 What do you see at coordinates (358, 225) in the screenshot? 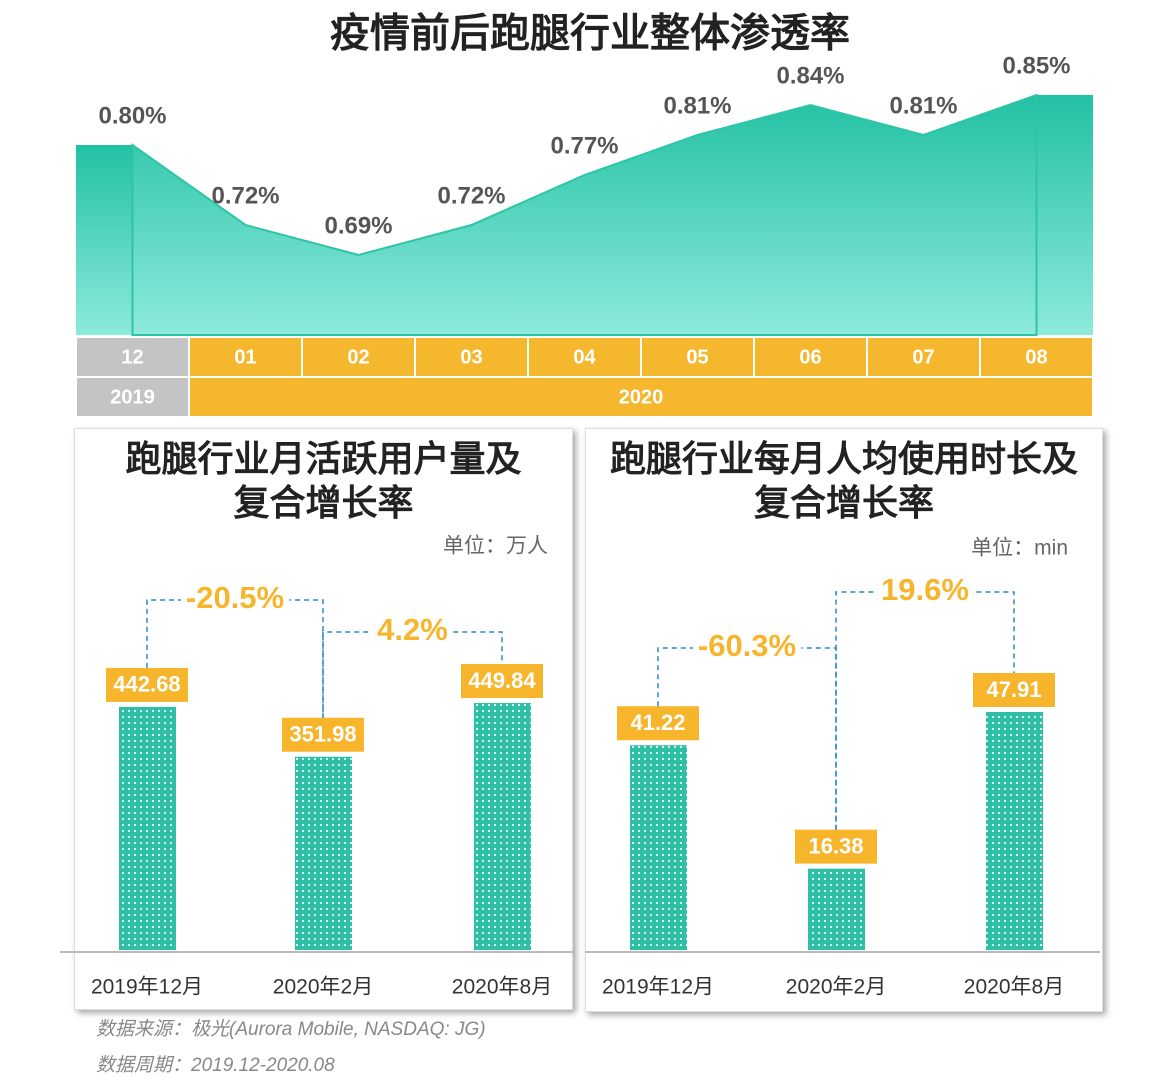
I see `value-label: 0.69%` at bounding box center [358, 225].